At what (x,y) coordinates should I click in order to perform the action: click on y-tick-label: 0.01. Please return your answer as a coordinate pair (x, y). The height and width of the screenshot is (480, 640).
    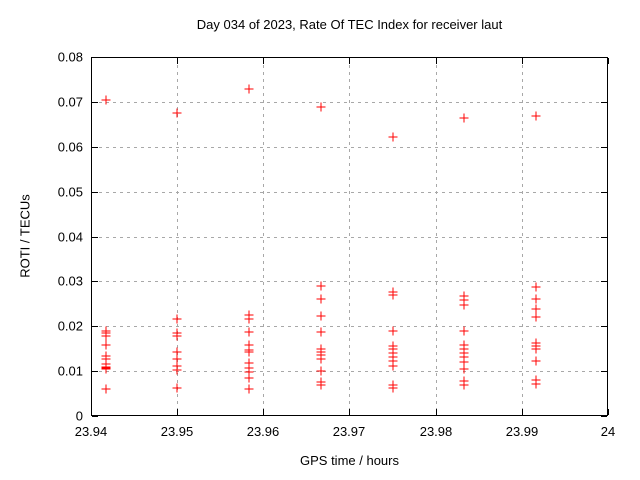
    Looking at the image, I should click on (70, 371).